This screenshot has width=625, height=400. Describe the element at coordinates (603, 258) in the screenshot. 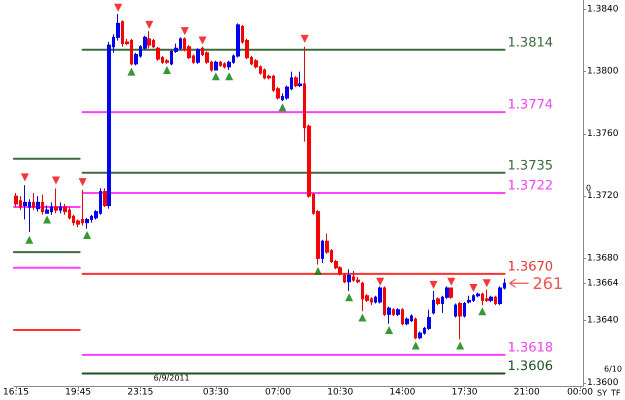

I see `y-tick-label: 1.3680` at that location.